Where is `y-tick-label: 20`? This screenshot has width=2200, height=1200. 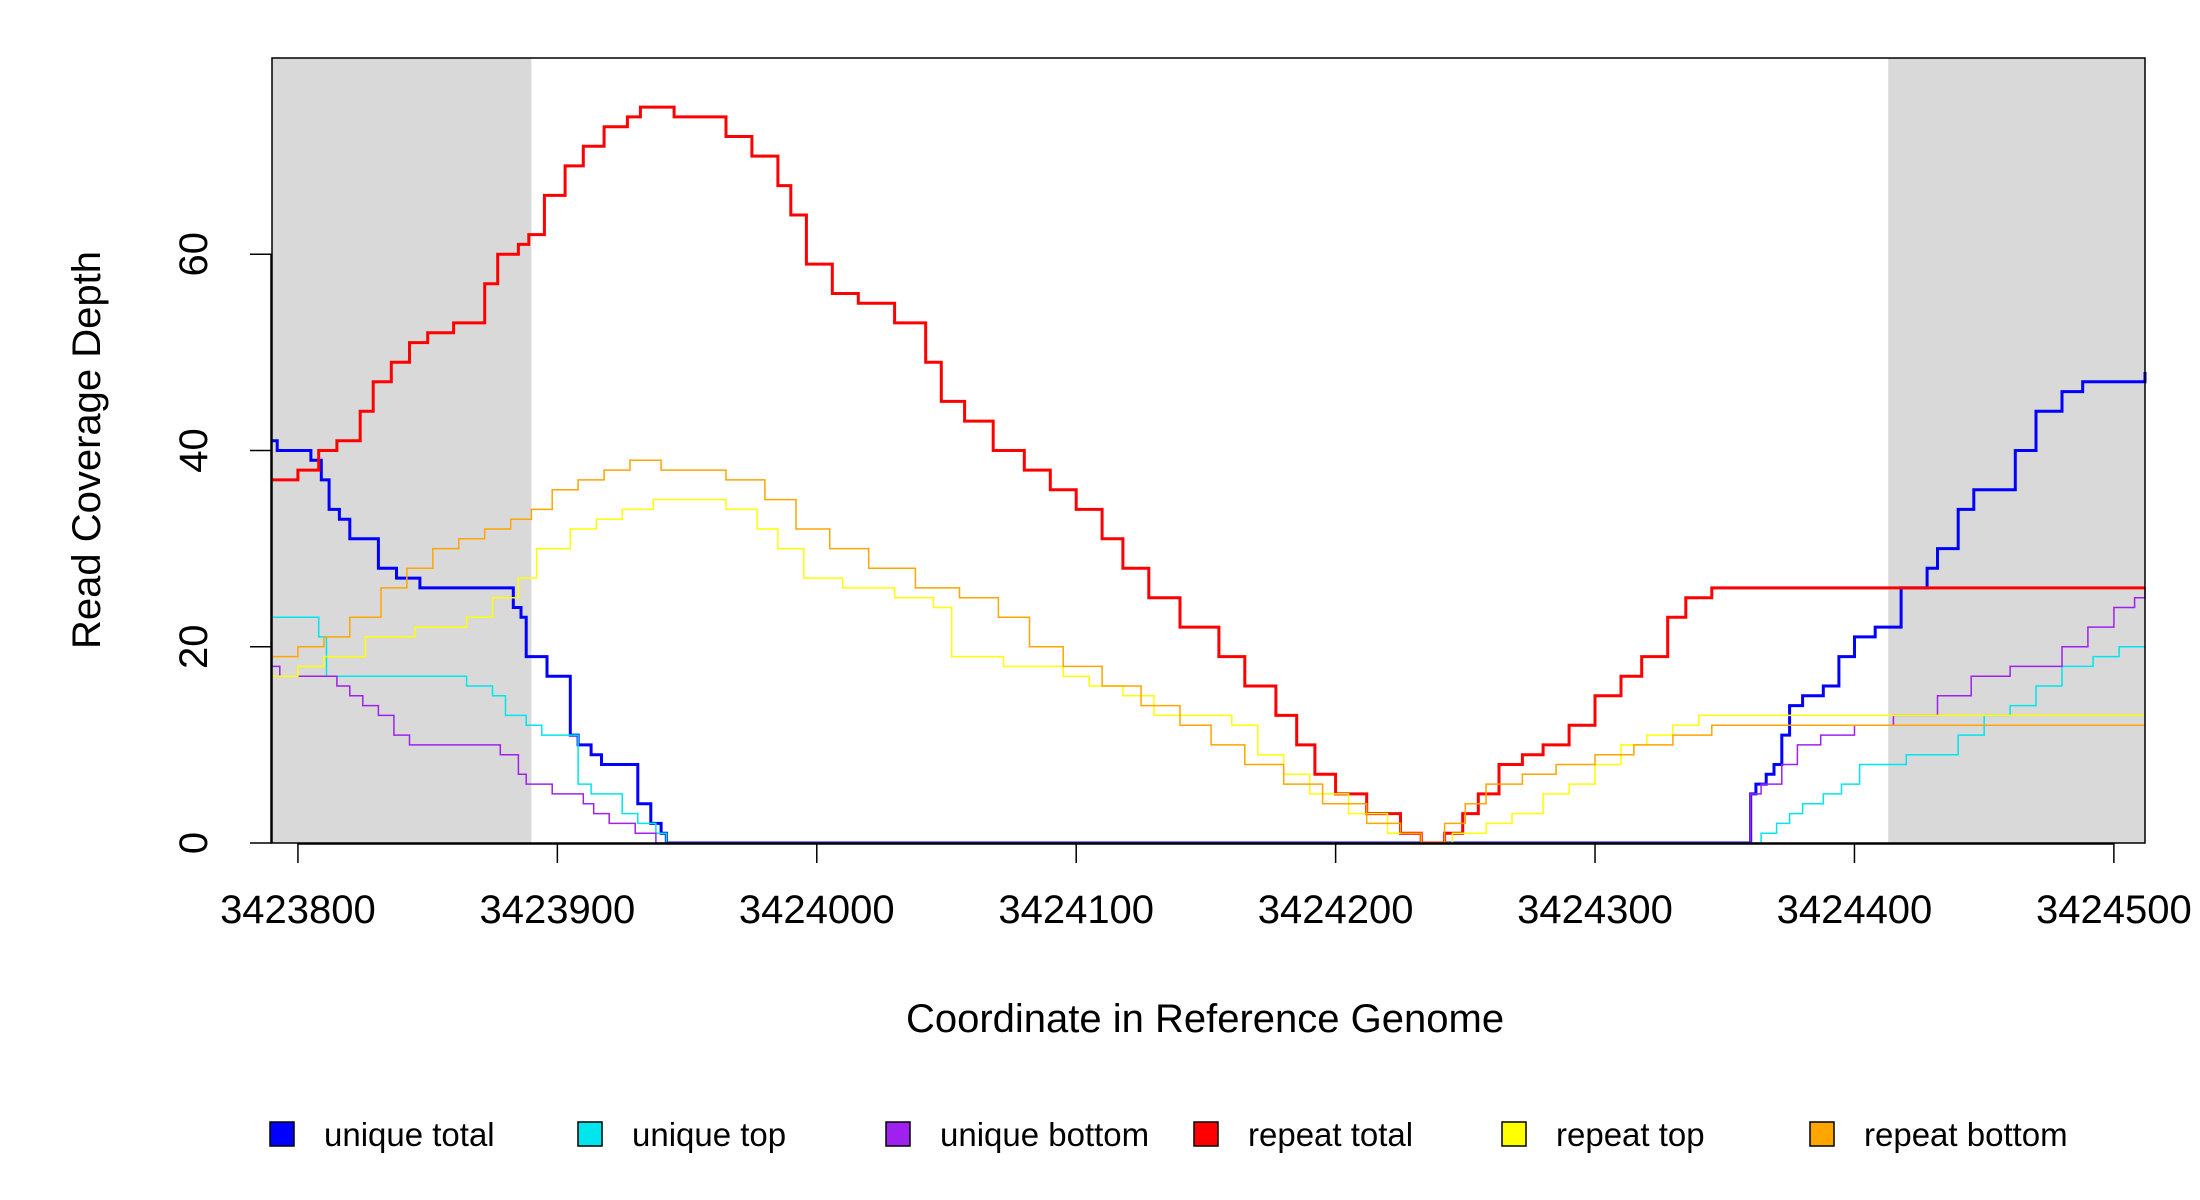 y-tick-label: 20 is located at coordinates (194, 647).